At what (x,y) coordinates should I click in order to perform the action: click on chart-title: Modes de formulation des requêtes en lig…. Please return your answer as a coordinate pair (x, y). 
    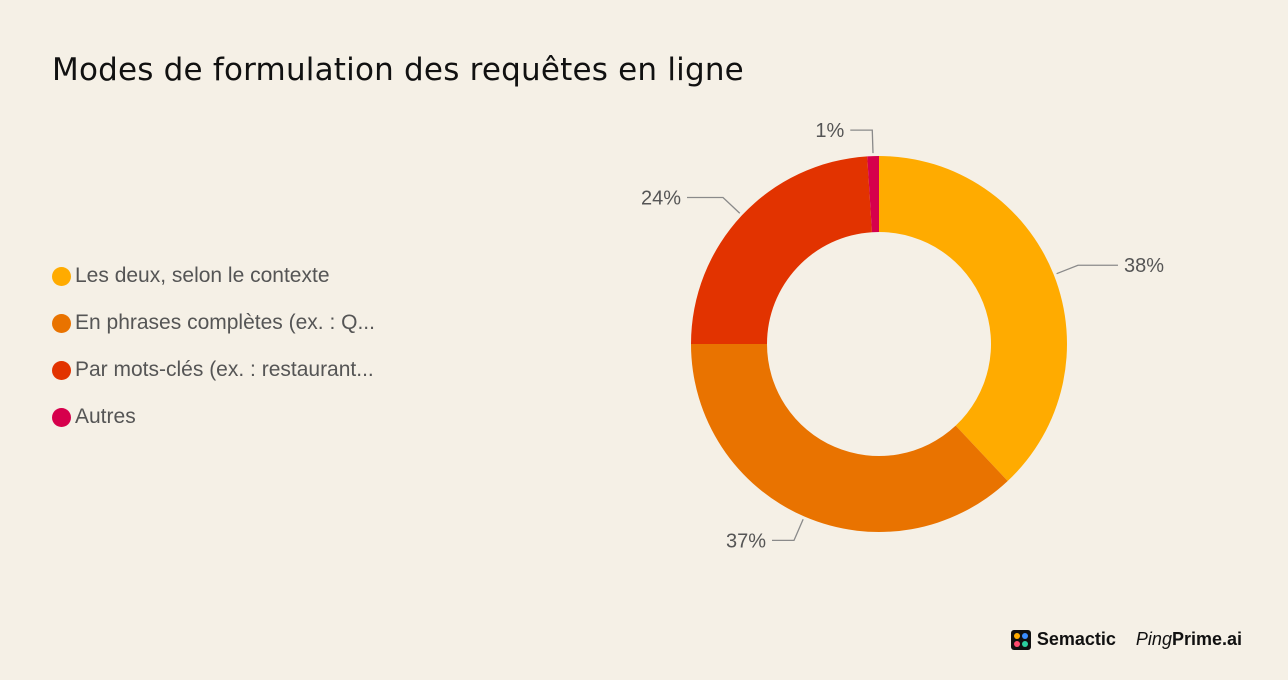
    Looking at the image, I should click on (398, 70).